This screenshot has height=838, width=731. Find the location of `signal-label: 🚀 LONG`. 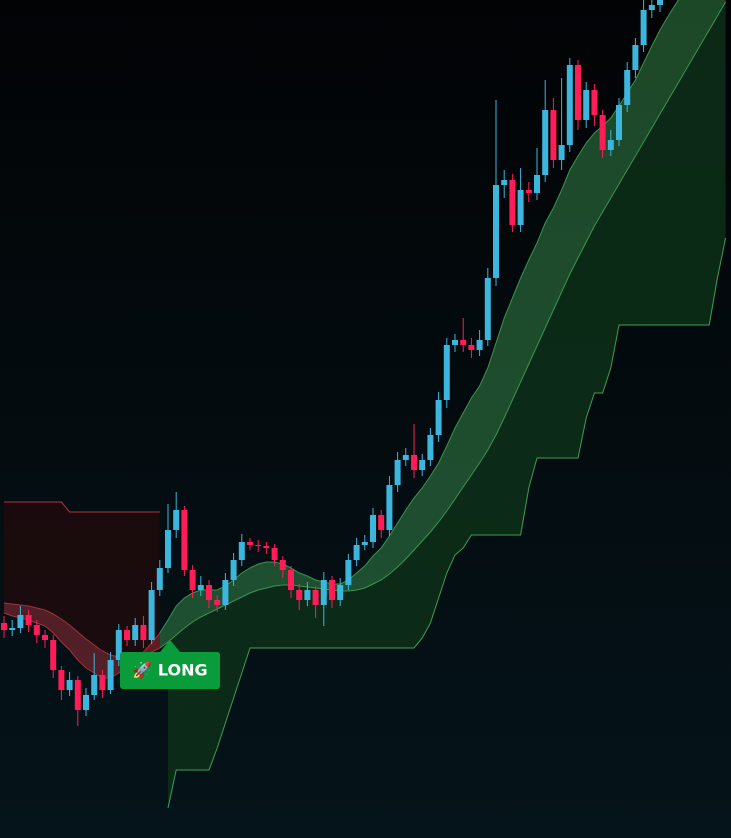

signal-label: 🚀 LONG is located at coordinates (169, 670).